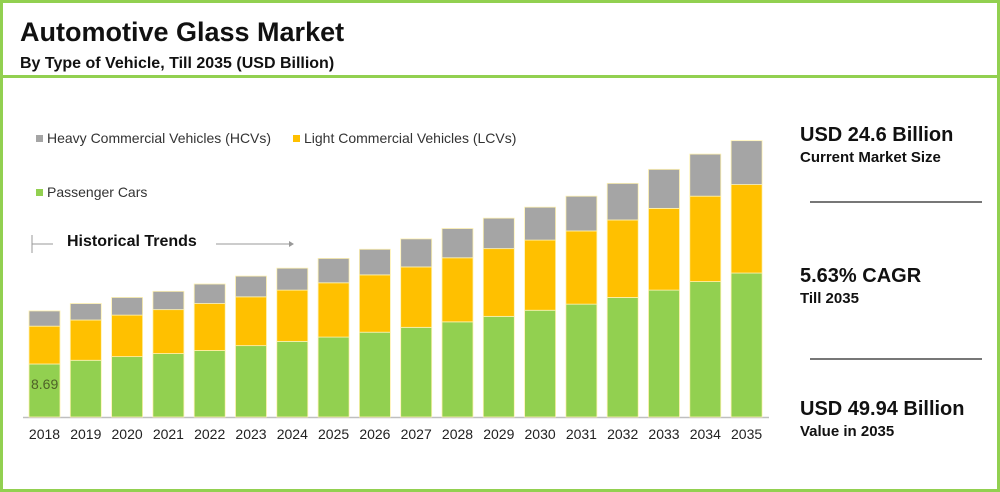 The height and width of the screenshot is (492, 1000). I want to click on x-tick-label: 2029, so click(498, 434).